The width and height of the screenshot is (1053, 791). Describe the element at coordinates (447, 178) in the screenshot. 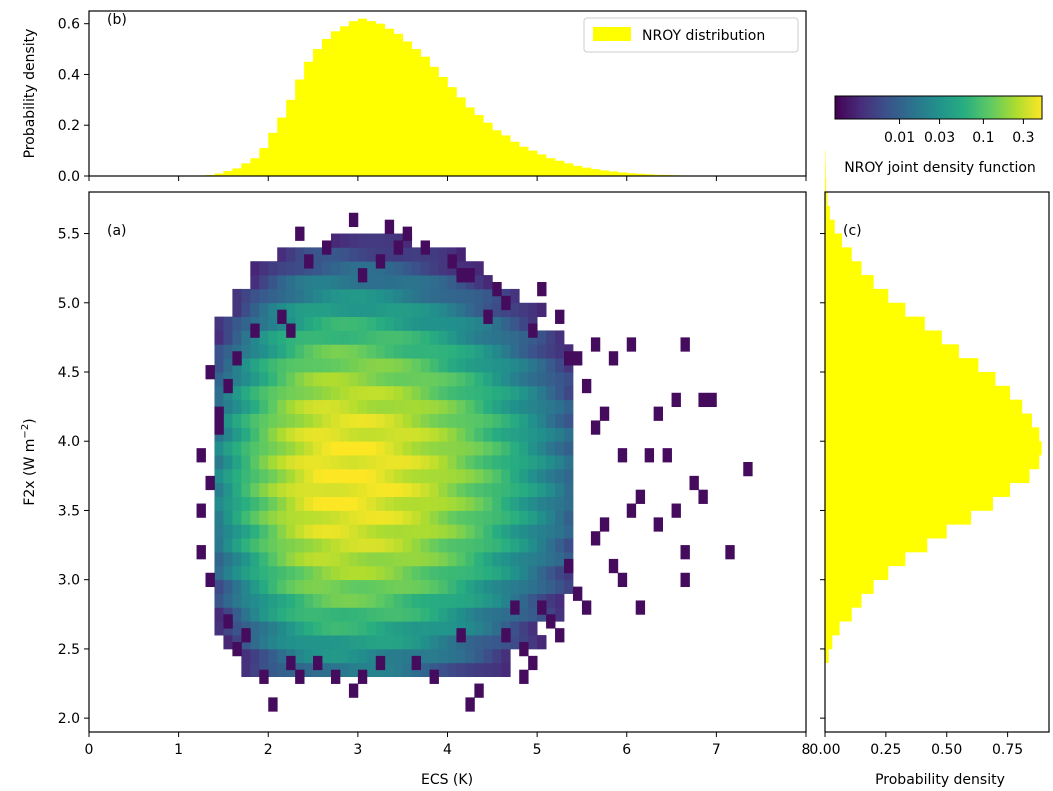

I see `panel-b-xaxis` at that location.